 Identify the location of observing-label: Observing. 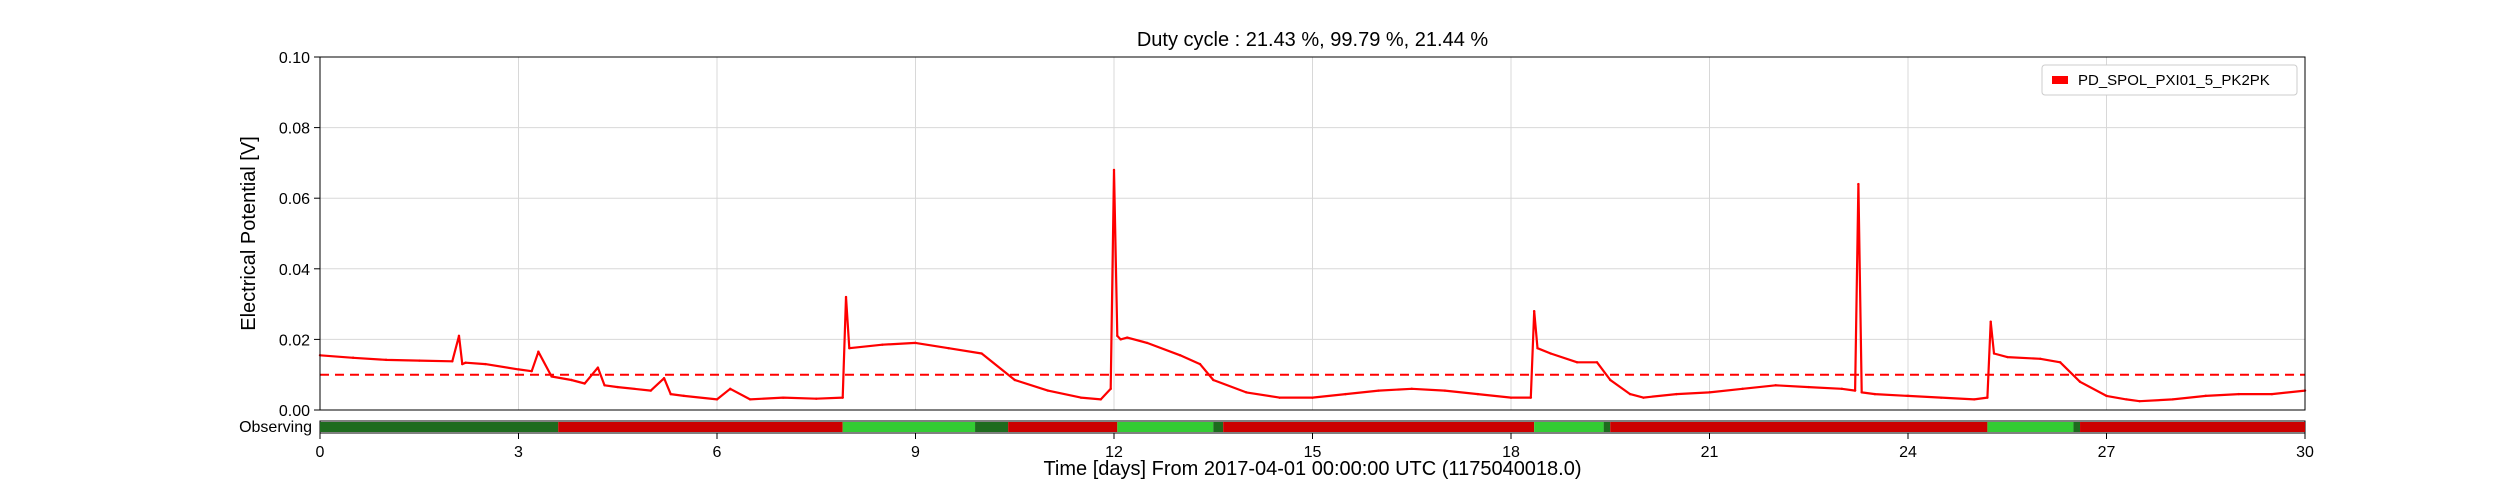
(275, 427).